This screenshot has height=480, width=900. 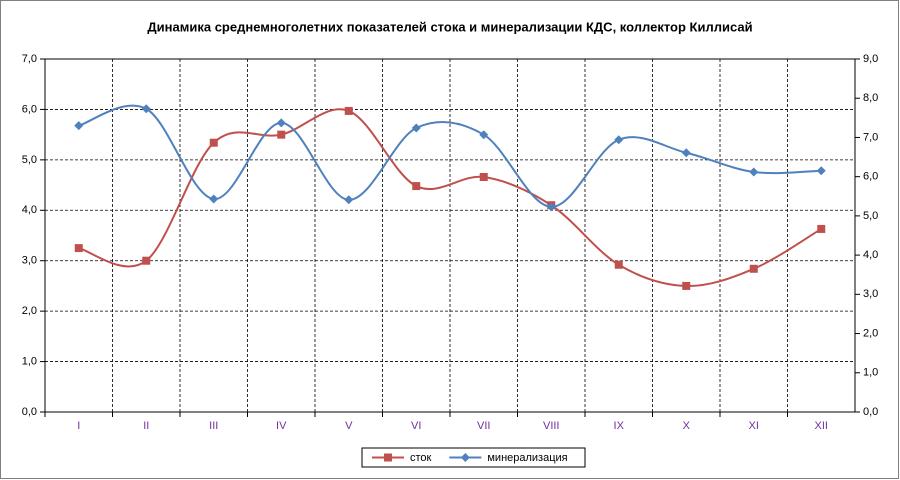 What do you see at coordinates (78, 426) in the screenshot?
I see `x-tick-label: I` at bounding box center [78, 426].